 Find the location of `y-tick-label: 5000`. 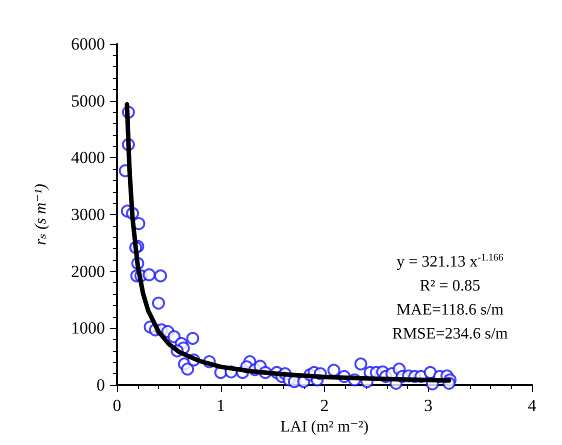

y-tick-label: 5000 is located at coordinates (88, 100).